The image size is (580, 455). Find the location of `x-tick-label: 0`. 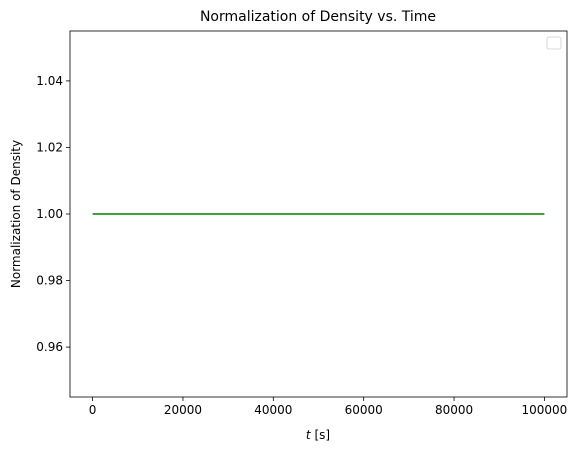

x-tick-label: 0 is located at coordinates (93, 410).